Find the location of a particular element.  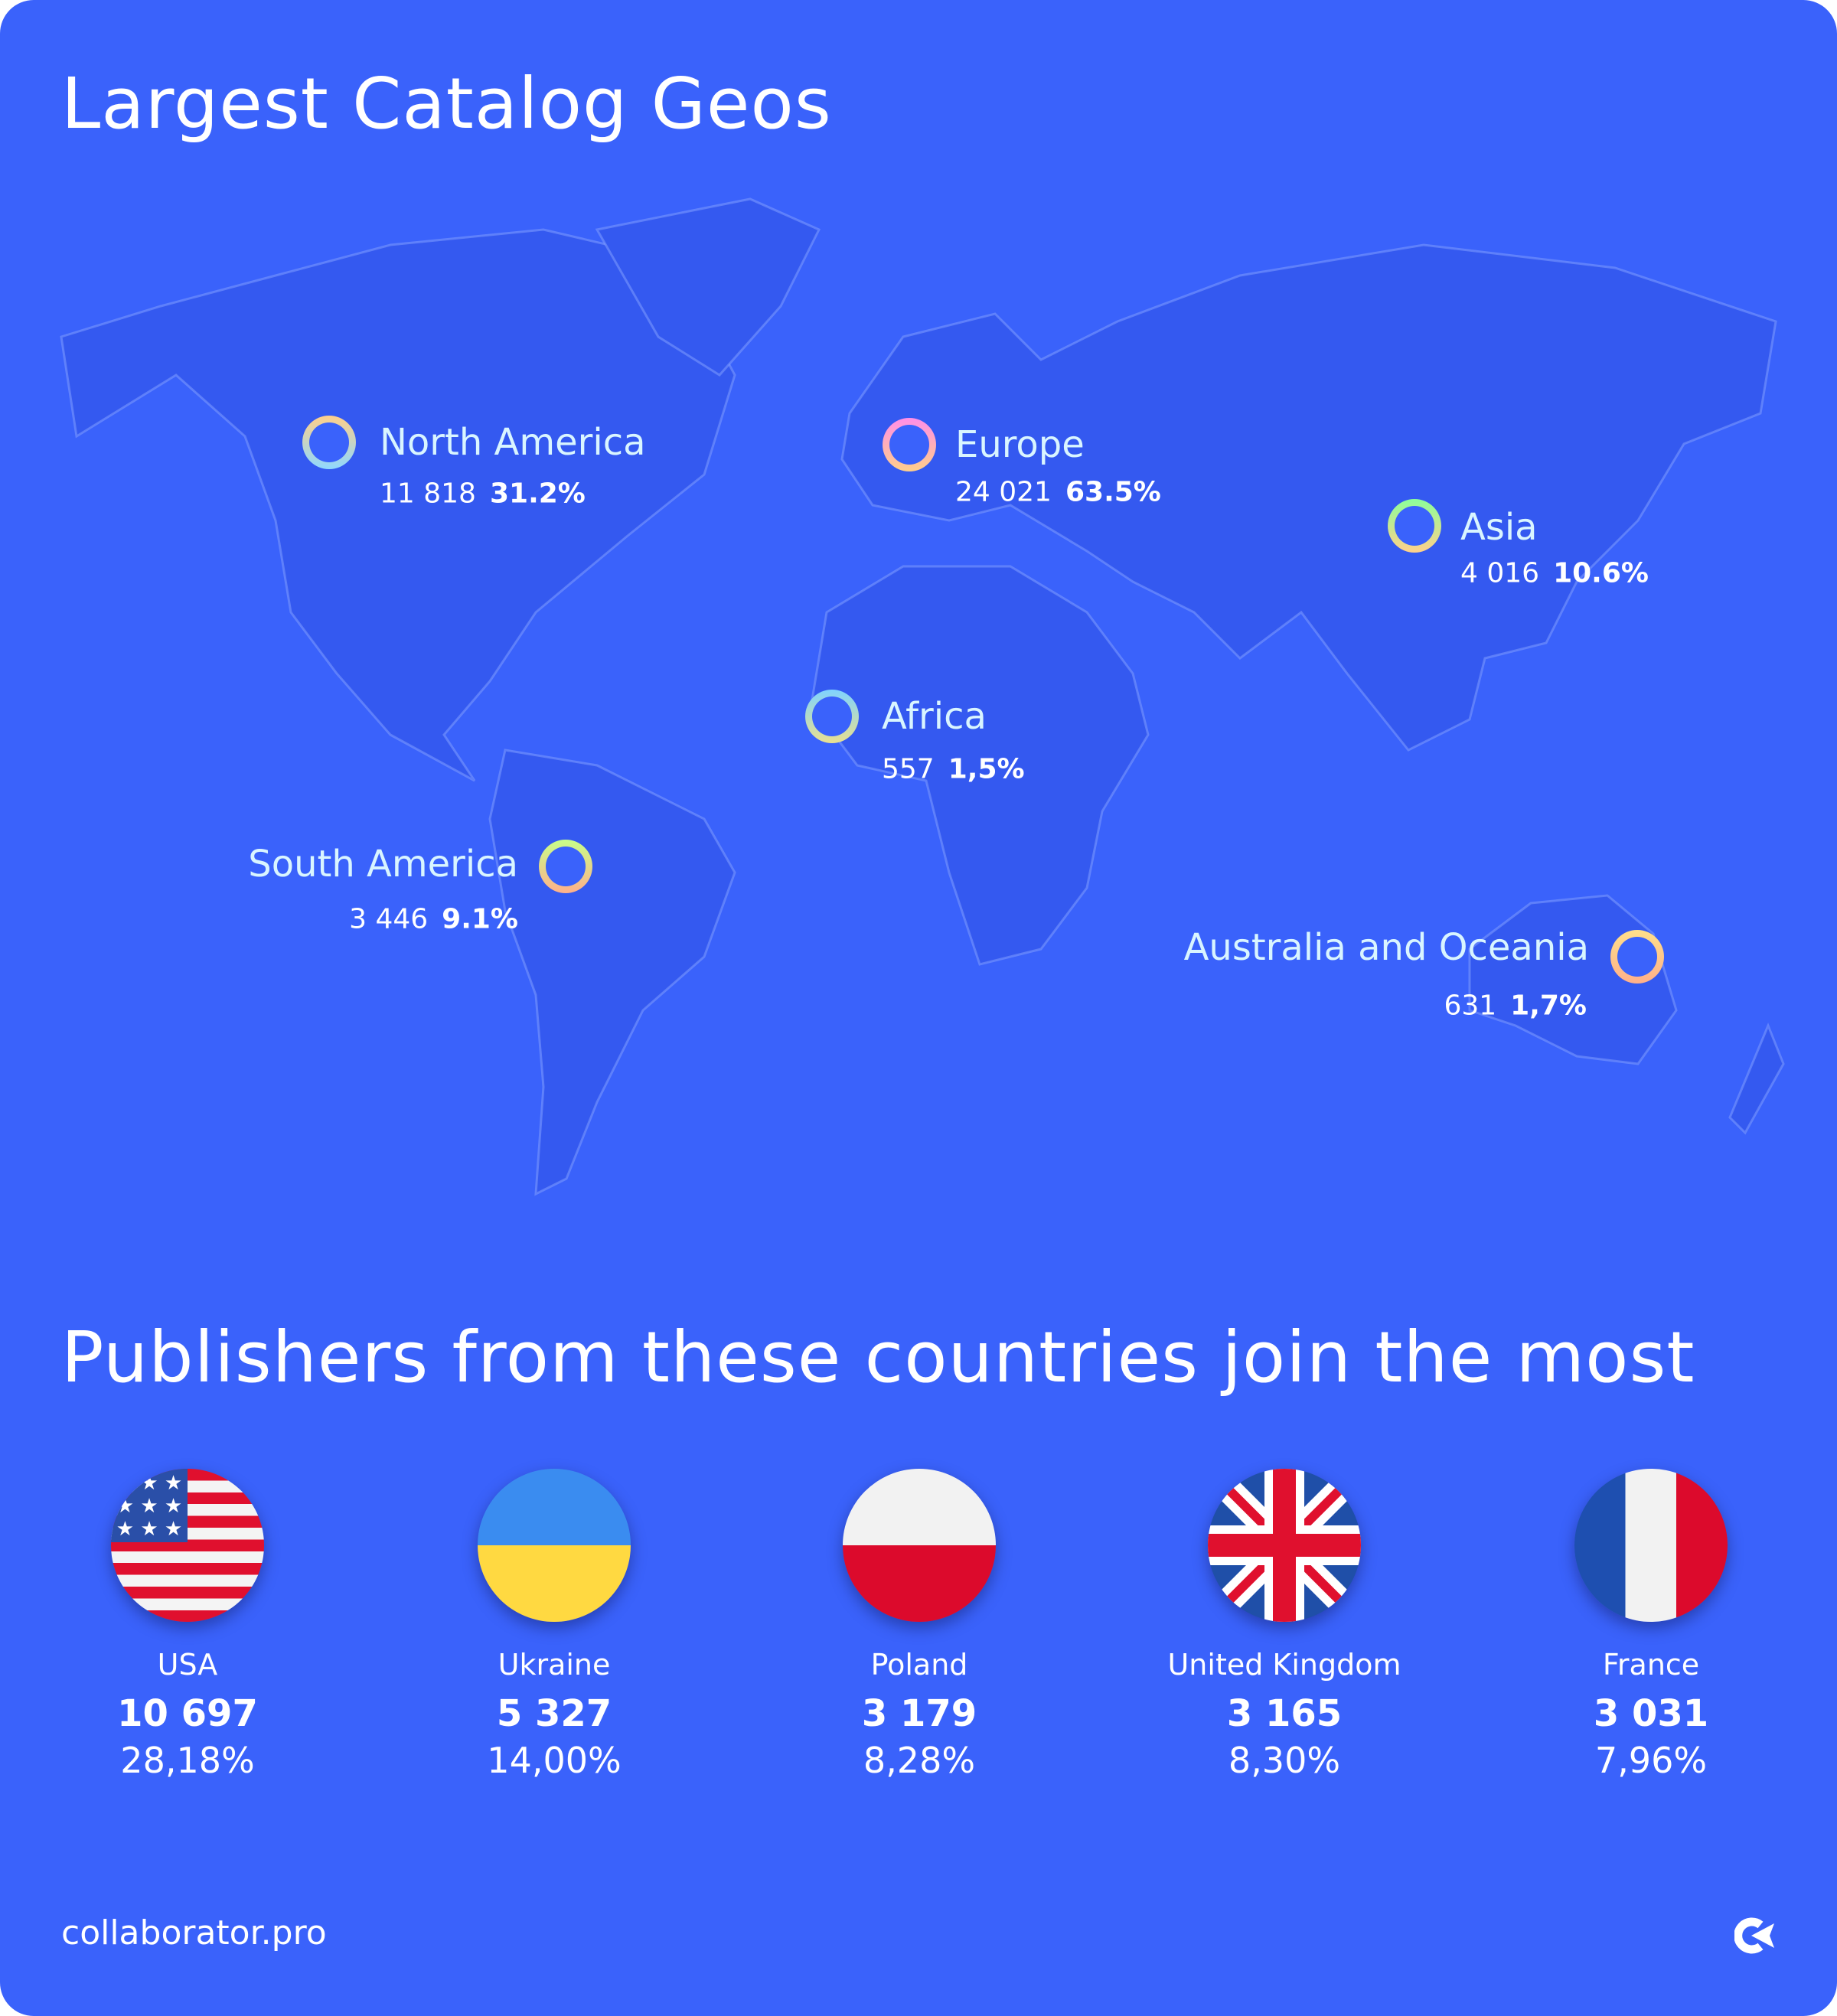

region-name: Europe is located at coordinates (1020, 444).